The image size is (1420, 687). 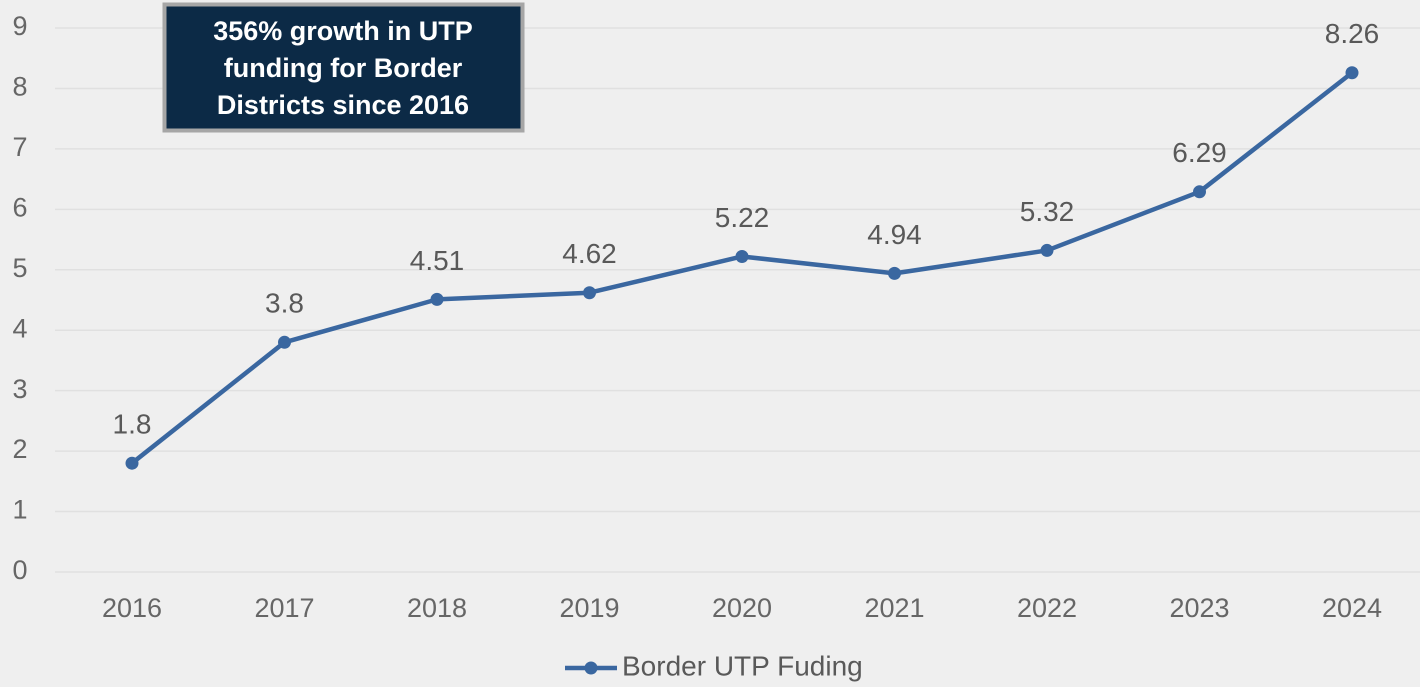 What do you see at coordinates (589, 608) in the screenshot?
I see `x-tick-label: 2019` at bounding box center [589, 608].